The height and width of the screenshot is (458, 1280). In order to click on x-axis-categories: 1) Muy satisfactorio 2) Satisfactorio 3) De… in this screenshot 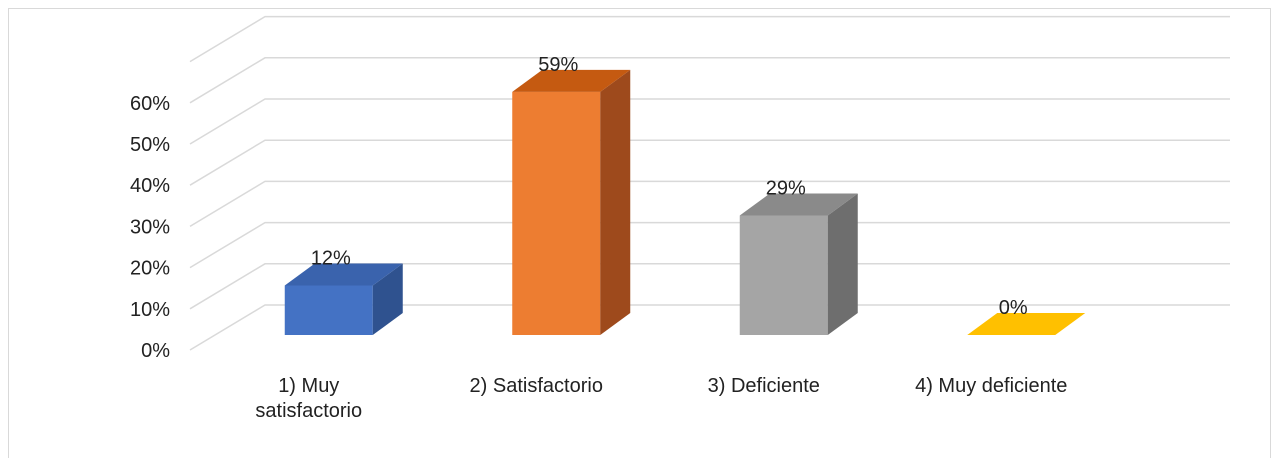, I will do `click(661, 398)`.